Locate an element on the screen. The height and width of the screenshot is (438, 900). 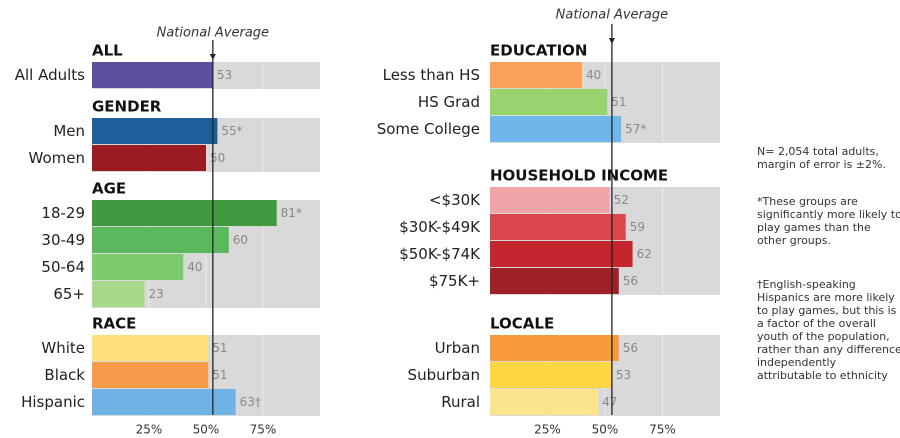
category-label: Hispanic is located at coordinates (53, 402).